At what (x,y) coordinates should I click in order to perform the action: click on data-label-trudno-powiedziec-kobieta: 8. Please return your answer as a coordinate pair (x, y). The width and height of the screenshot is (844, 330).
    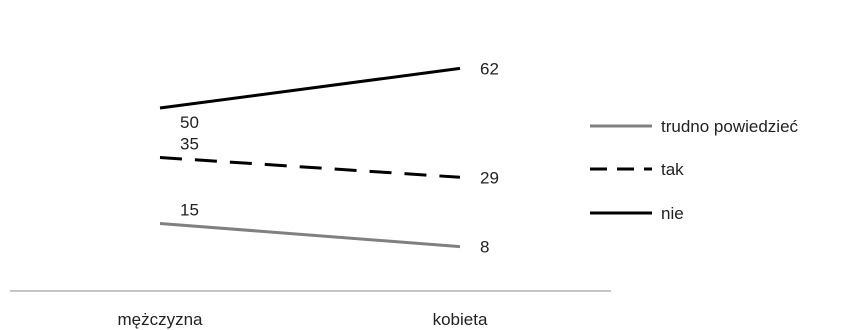
    Looking at the image, I should click on (484, 247).